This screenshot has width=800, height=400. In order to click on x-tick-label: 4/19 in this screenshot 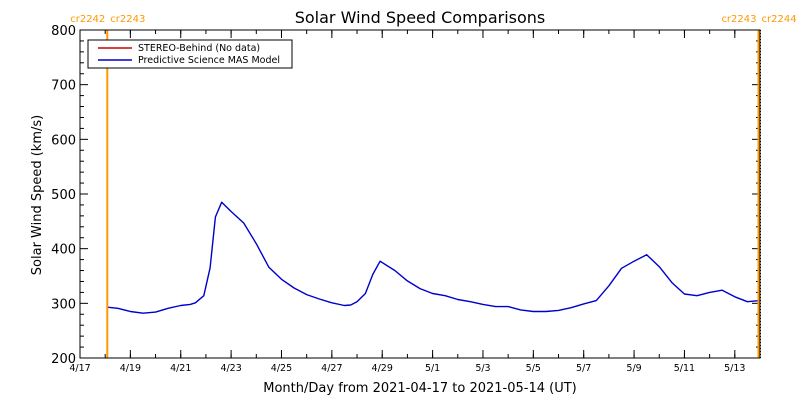, I will do `click(130, 368)`.